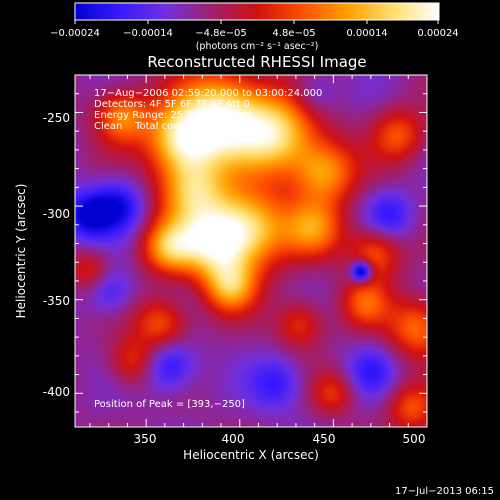  I want to click on colorbar-tick-label: 4.8e−05, so click(293, 33).